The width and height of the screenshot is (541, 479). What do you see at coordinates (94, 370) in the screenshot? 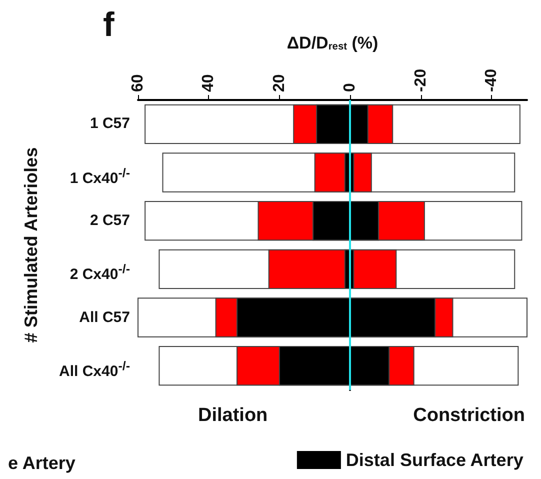
I see `y-tick-label: All Cx40$^{-/-}$` at bounding box center [94, 370].